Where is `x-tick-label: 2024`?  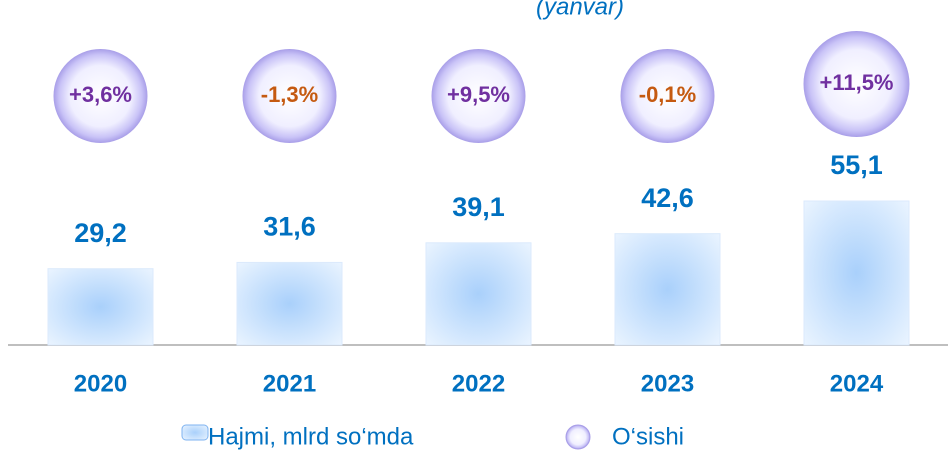 x-tick-label: 2024 is located at coordinates (857, 383).